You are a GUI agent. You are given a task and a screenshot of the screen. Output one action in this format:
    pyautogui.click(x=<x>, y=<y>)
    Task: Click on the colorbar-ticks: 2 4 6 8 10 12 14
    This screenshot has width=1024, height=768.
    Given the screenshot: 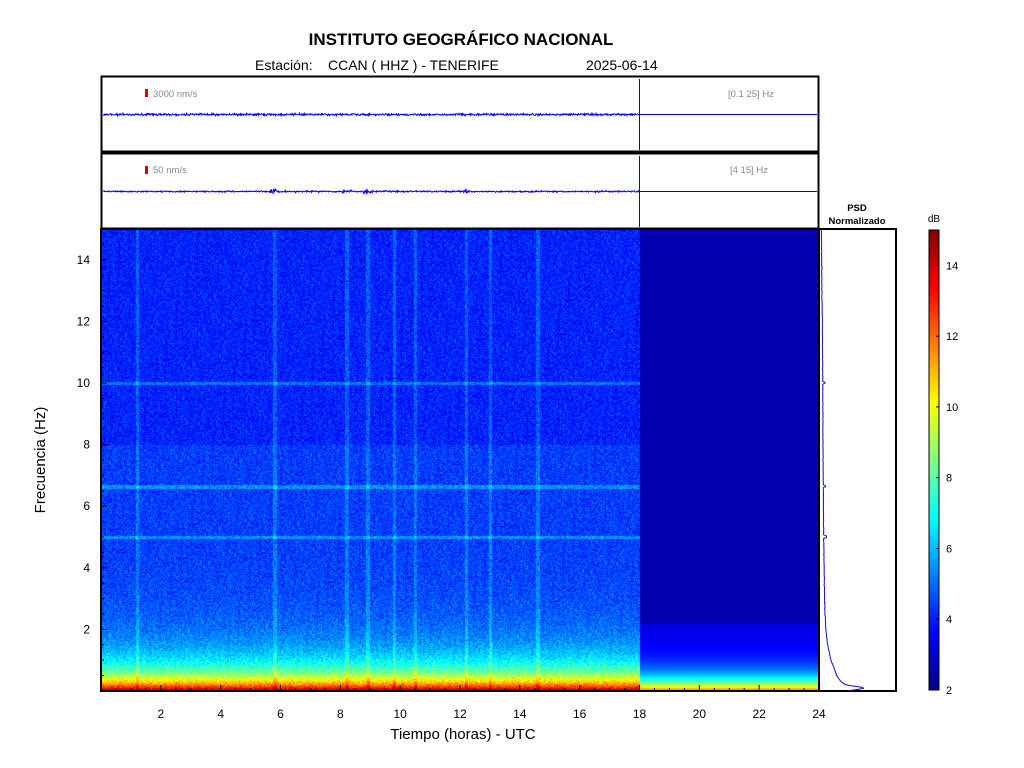 What is the action you would take?
    pyautogui.click(x=947, y=478)
    